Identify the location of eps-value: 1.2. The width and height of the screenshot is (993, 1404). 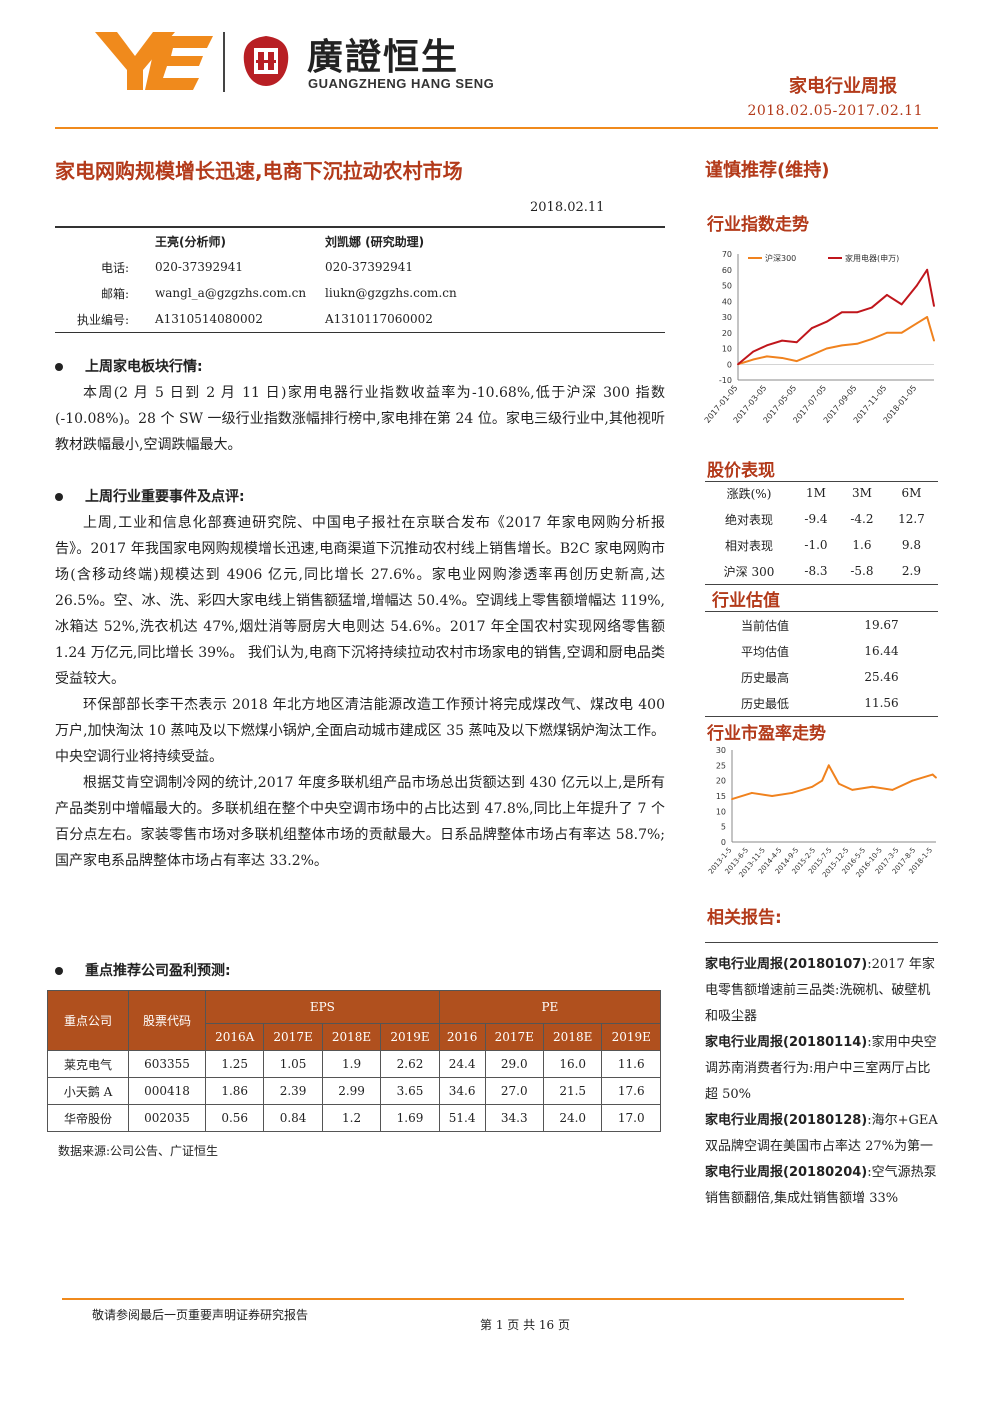
(351, 1118).